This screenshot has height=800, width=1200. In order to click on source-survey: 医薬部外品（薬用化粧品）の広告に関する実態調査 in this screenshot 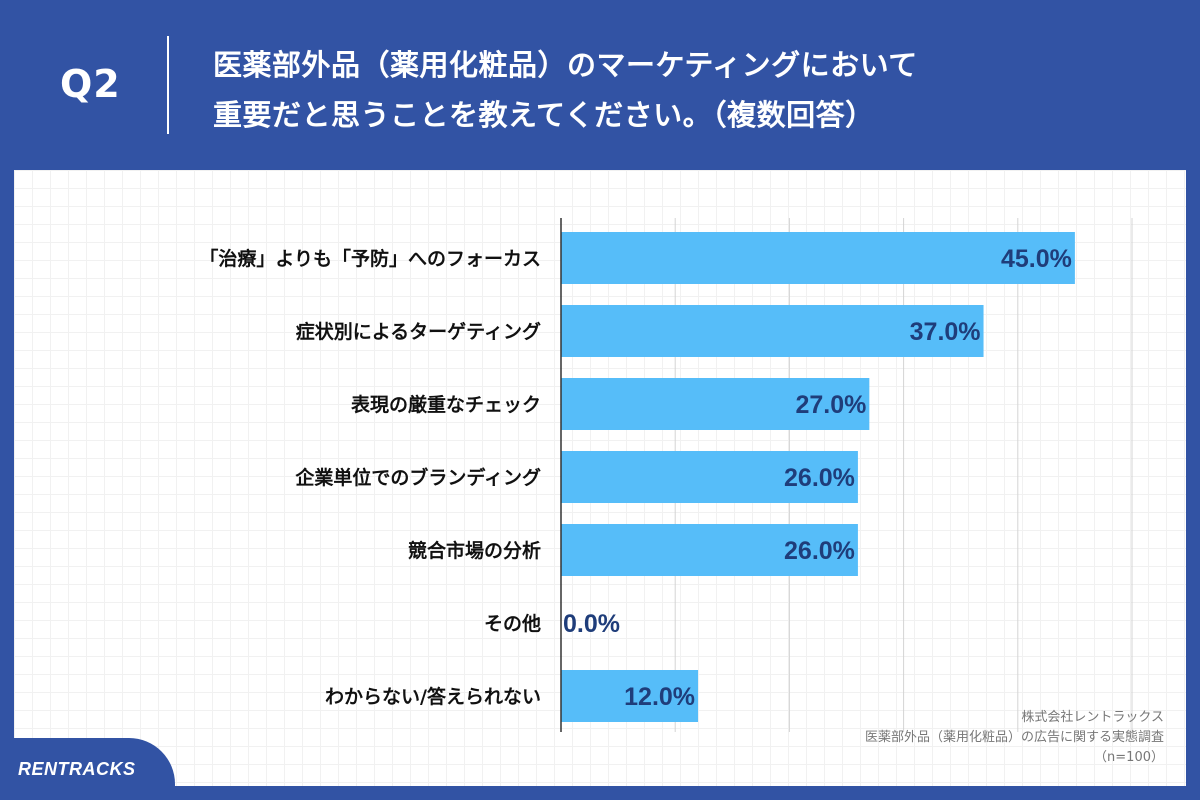, I will do `click(1014, 737)`.